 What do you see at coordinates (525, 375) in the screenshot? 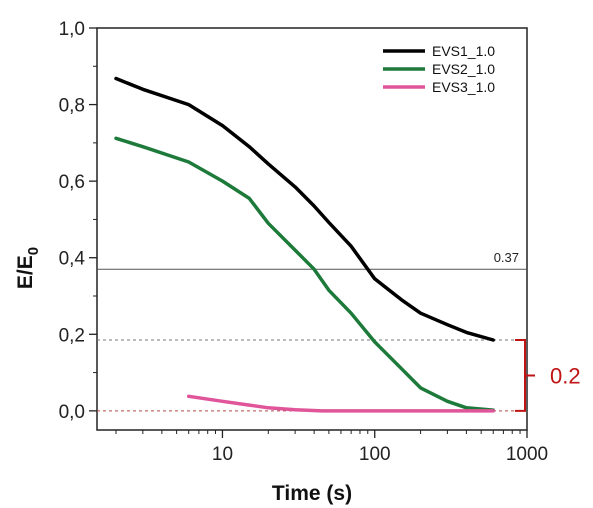
I see `bracket-shape` at bounding box center [525, 375].